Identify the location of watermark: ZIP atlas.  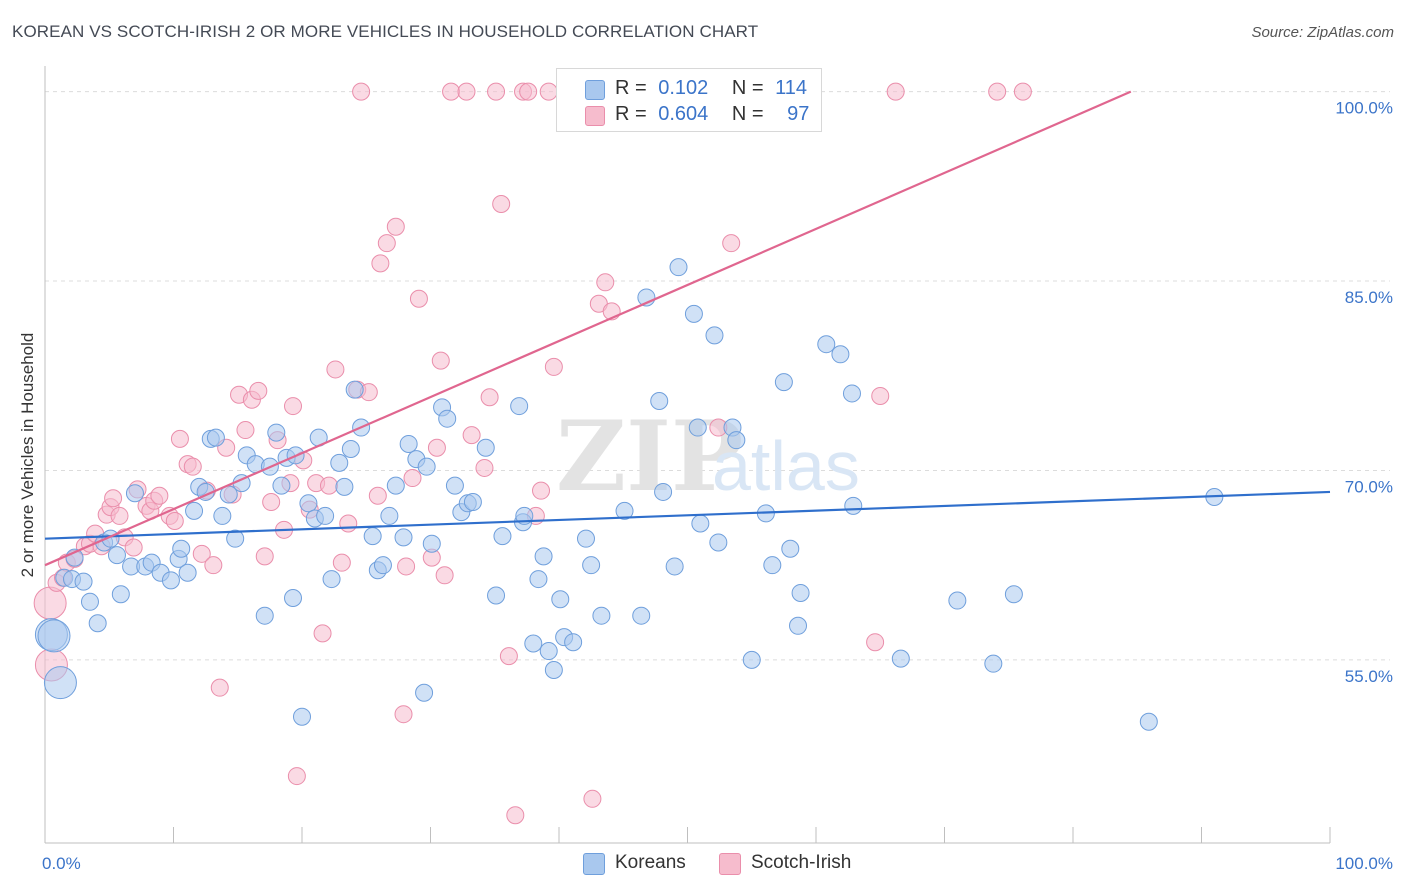
(708, 456).